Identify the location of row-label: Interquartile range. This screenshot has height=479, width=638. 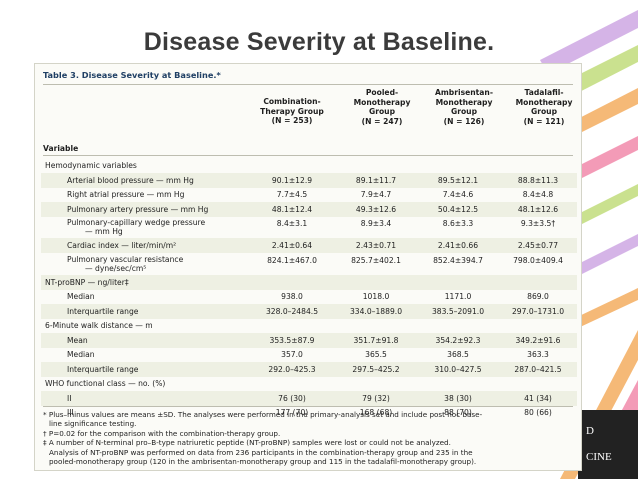
(102, 369).